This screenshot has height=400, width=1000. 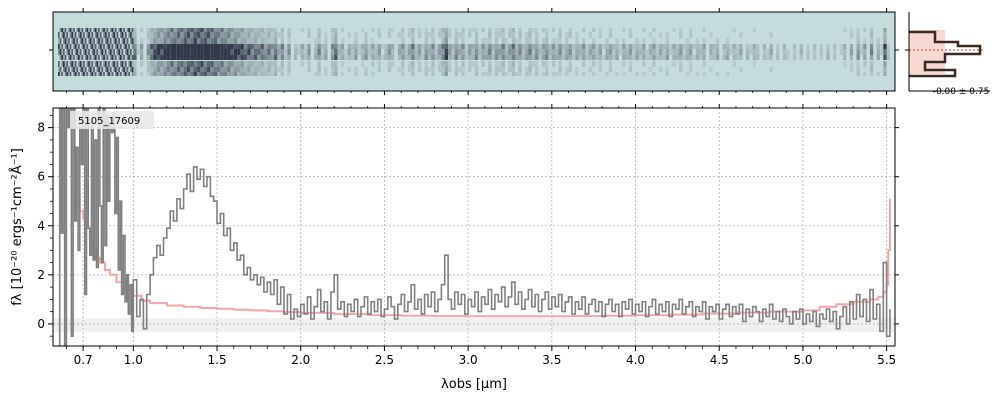 What do you see at coordinates (133, 360) in the screenshot?
I see `x-tick-label: 1.0` at bounding box center [133, 360].